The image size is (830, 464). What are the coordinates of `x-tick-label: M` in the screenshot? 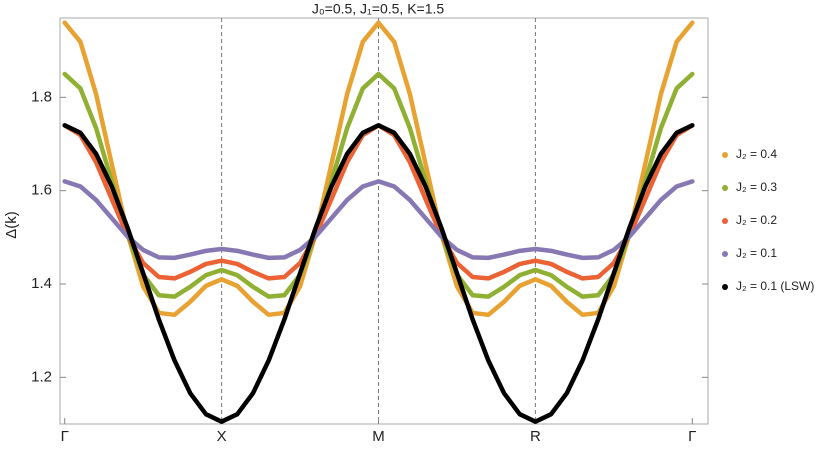 It's located at (378, 436).